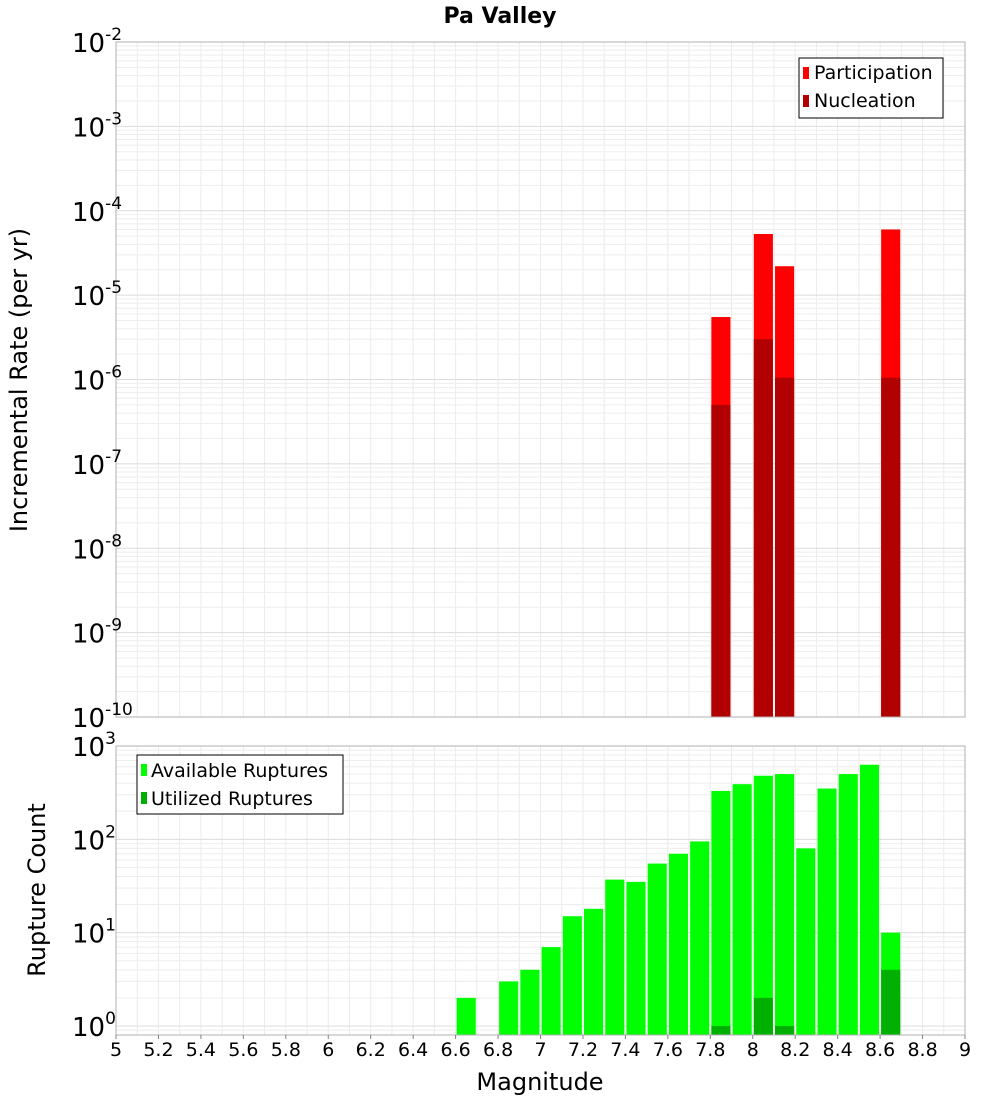 This screenshot has height=1104, width=1000. Describe the element at coordinates (806, 73) in the screenshot. I see `legend-swatch-participation` at that location.